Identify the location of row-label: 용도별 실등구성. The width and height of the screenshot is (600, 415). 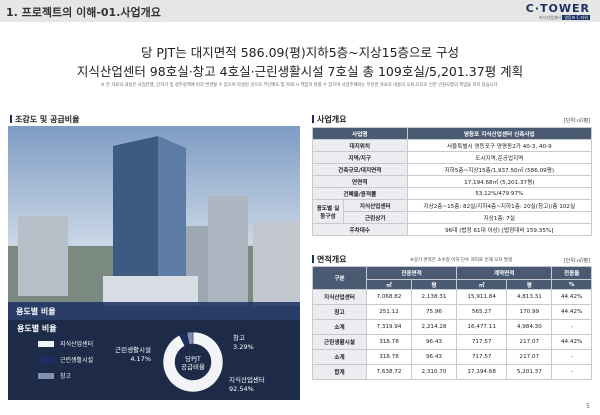
(328, 211).